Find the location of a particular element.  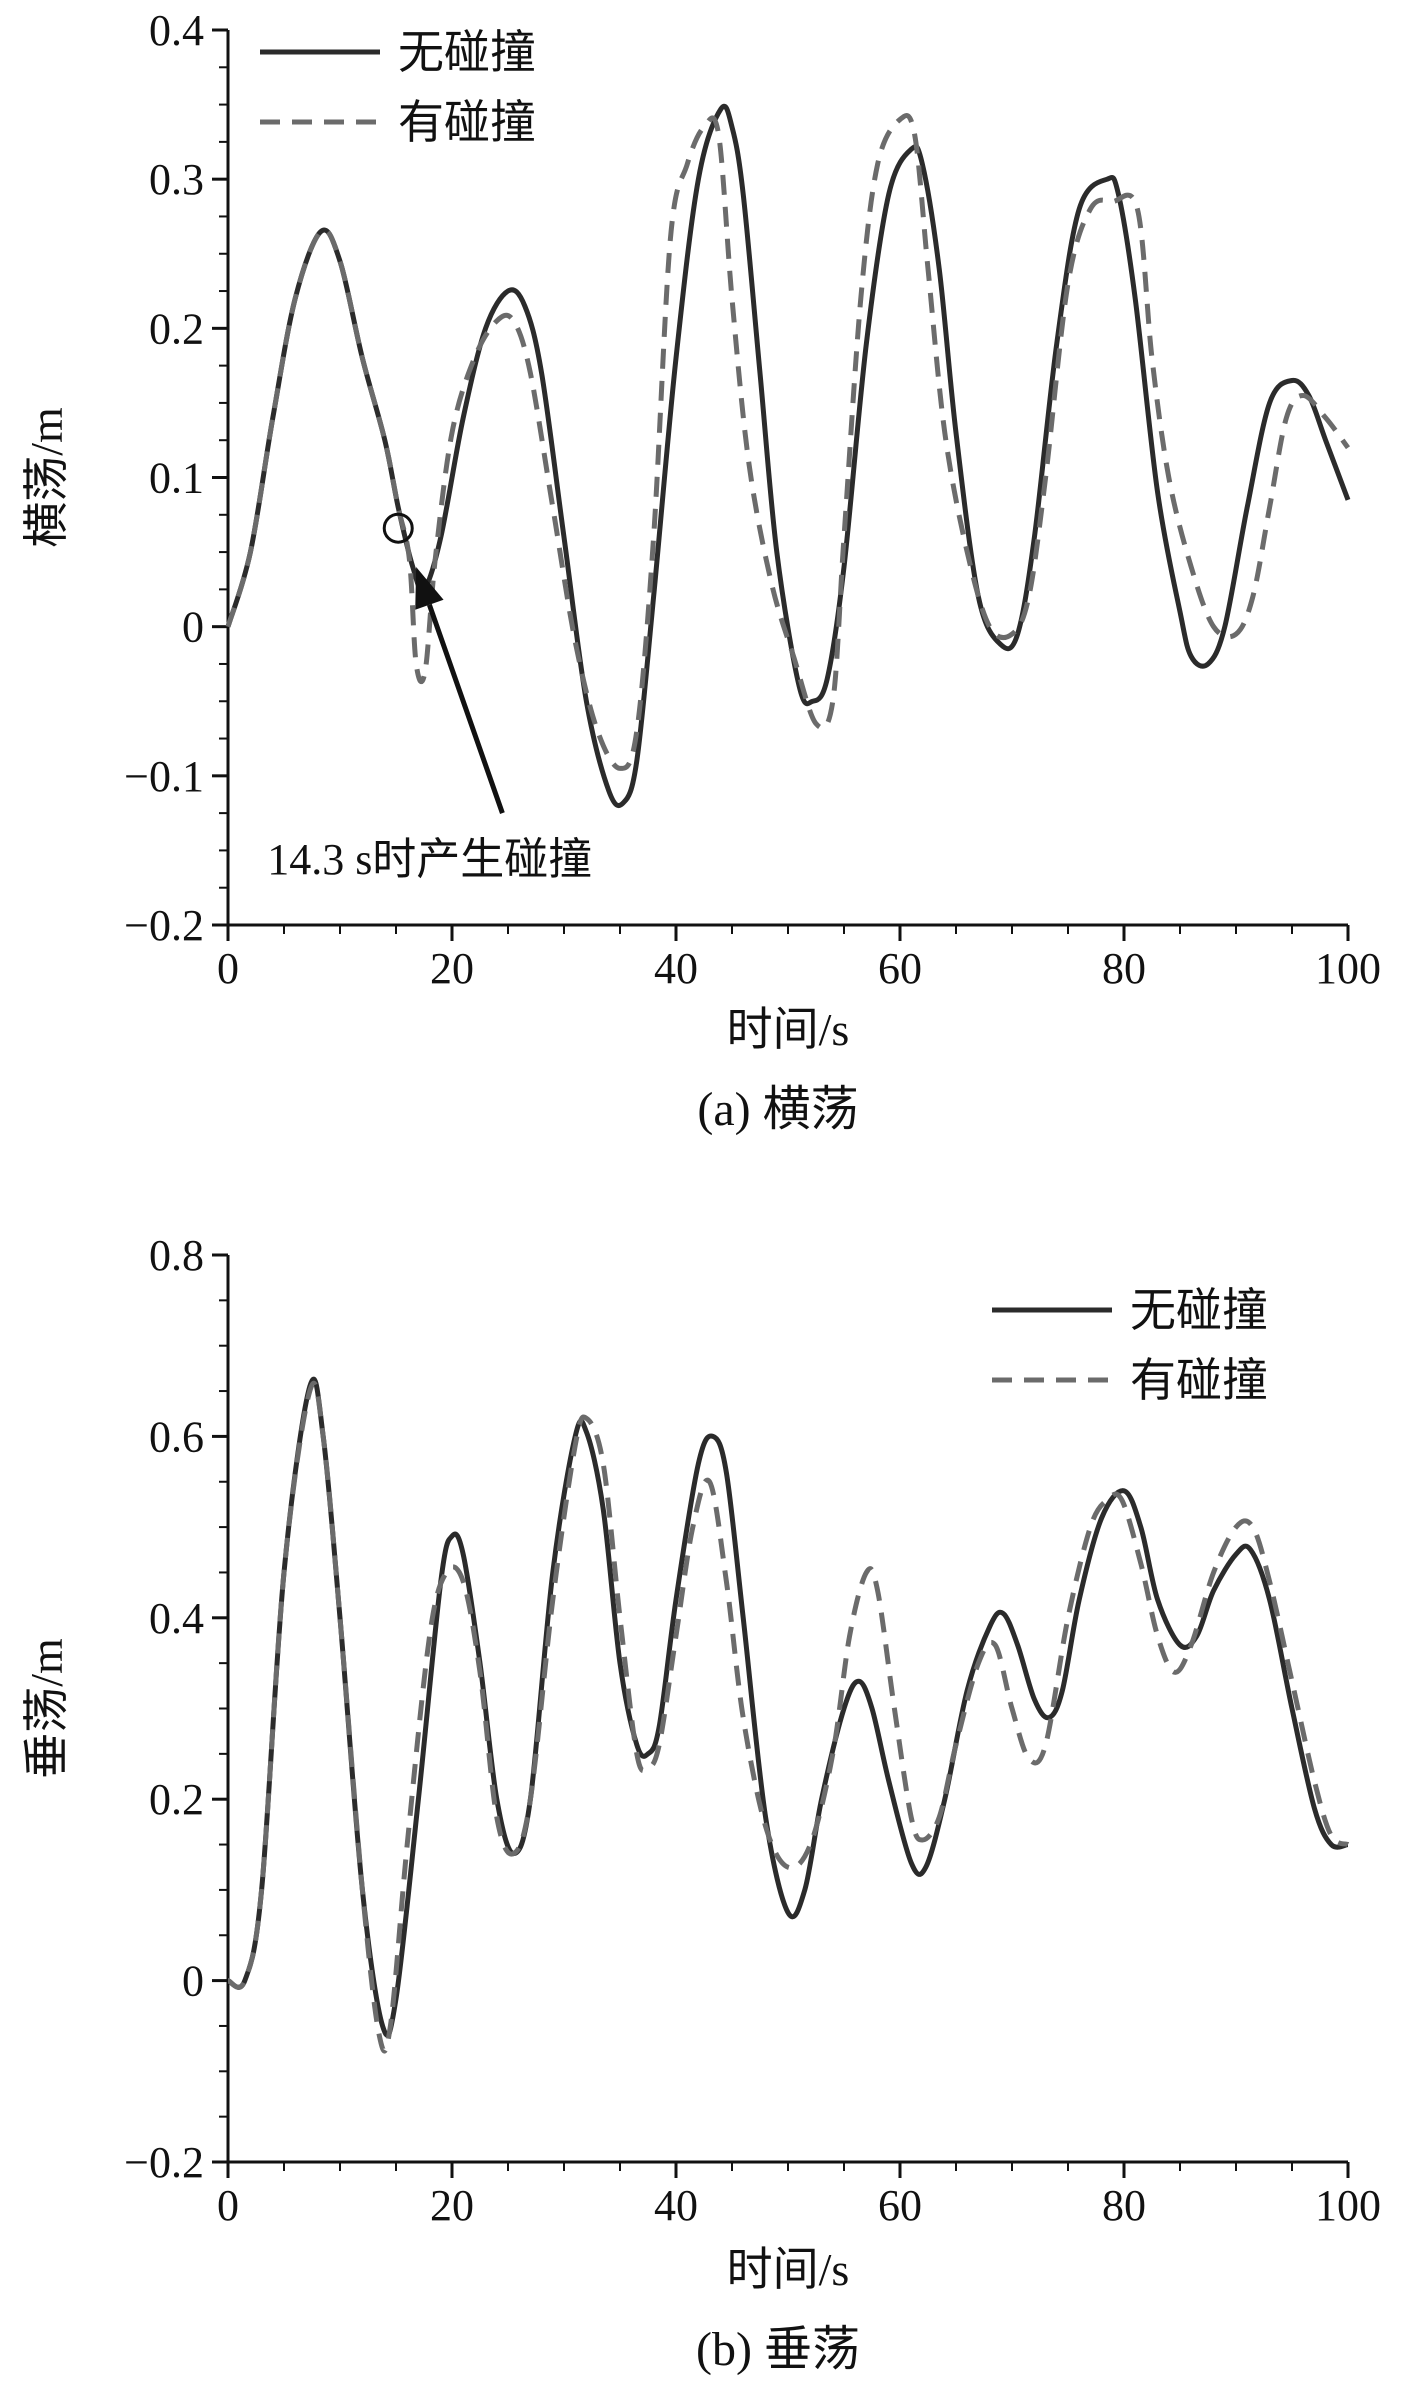

chart-caption: (a) 横荡 is located at coordinates (777, 1109).